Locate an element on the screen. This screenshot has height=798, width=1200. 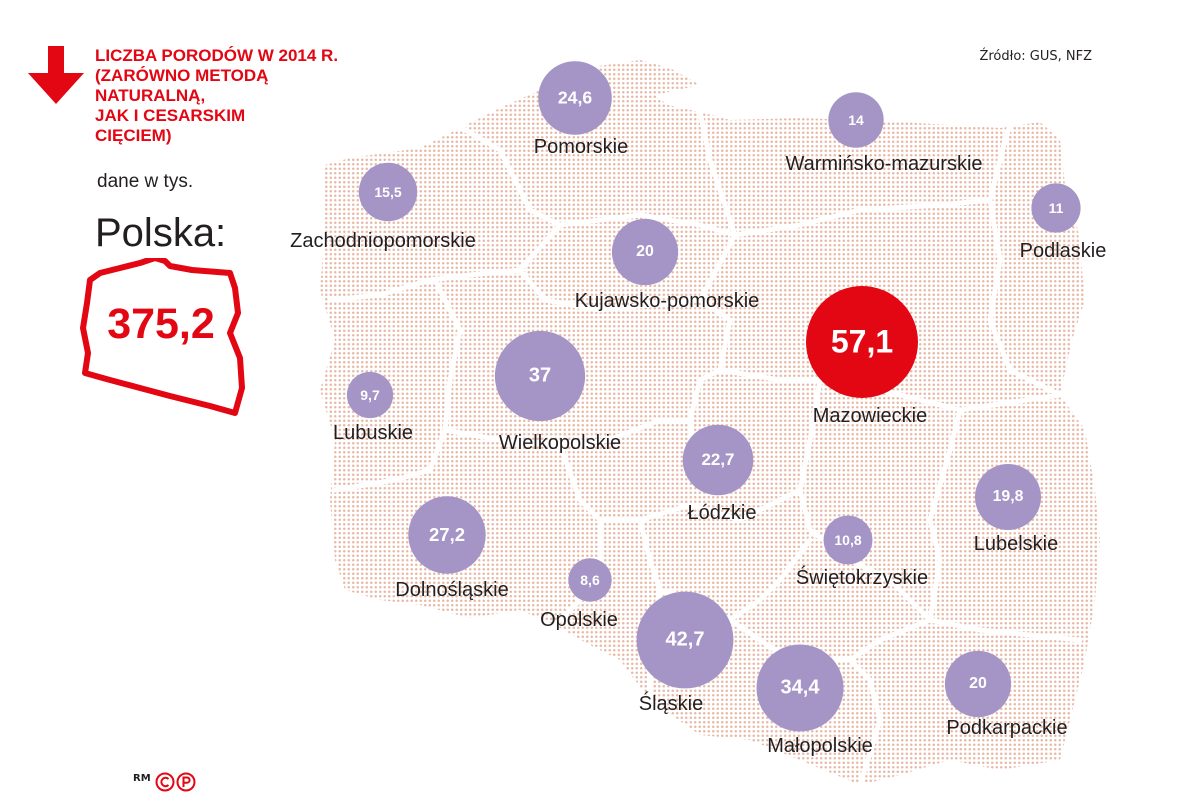
region-name: Wielkopolskie is located at coordinates (560, 443).